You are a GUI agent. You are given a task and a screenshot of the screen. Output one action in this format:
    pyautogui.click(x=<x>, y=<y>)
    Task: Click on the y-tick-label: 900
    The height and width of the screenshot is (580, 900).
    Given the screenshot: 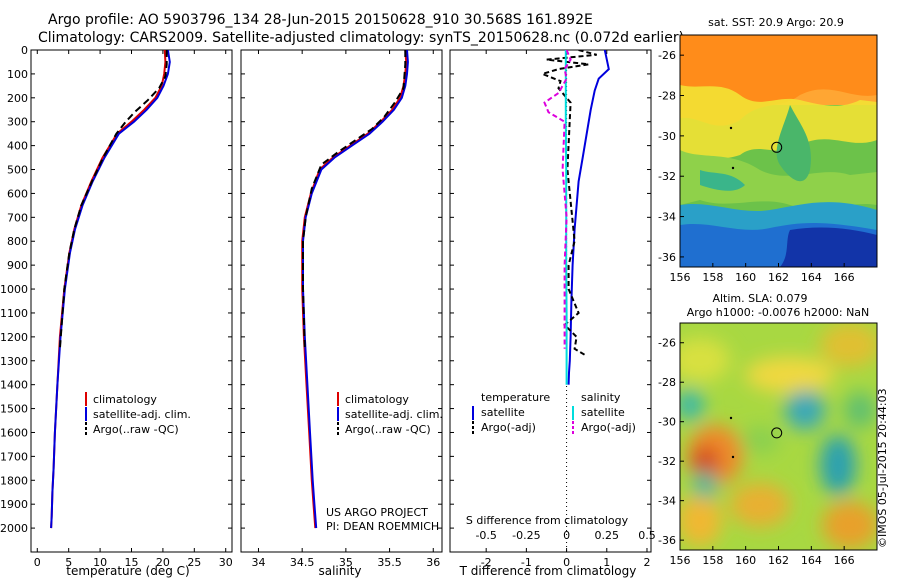 What is the action you would take?
    pyautogui.click(x=17, y=265)
    